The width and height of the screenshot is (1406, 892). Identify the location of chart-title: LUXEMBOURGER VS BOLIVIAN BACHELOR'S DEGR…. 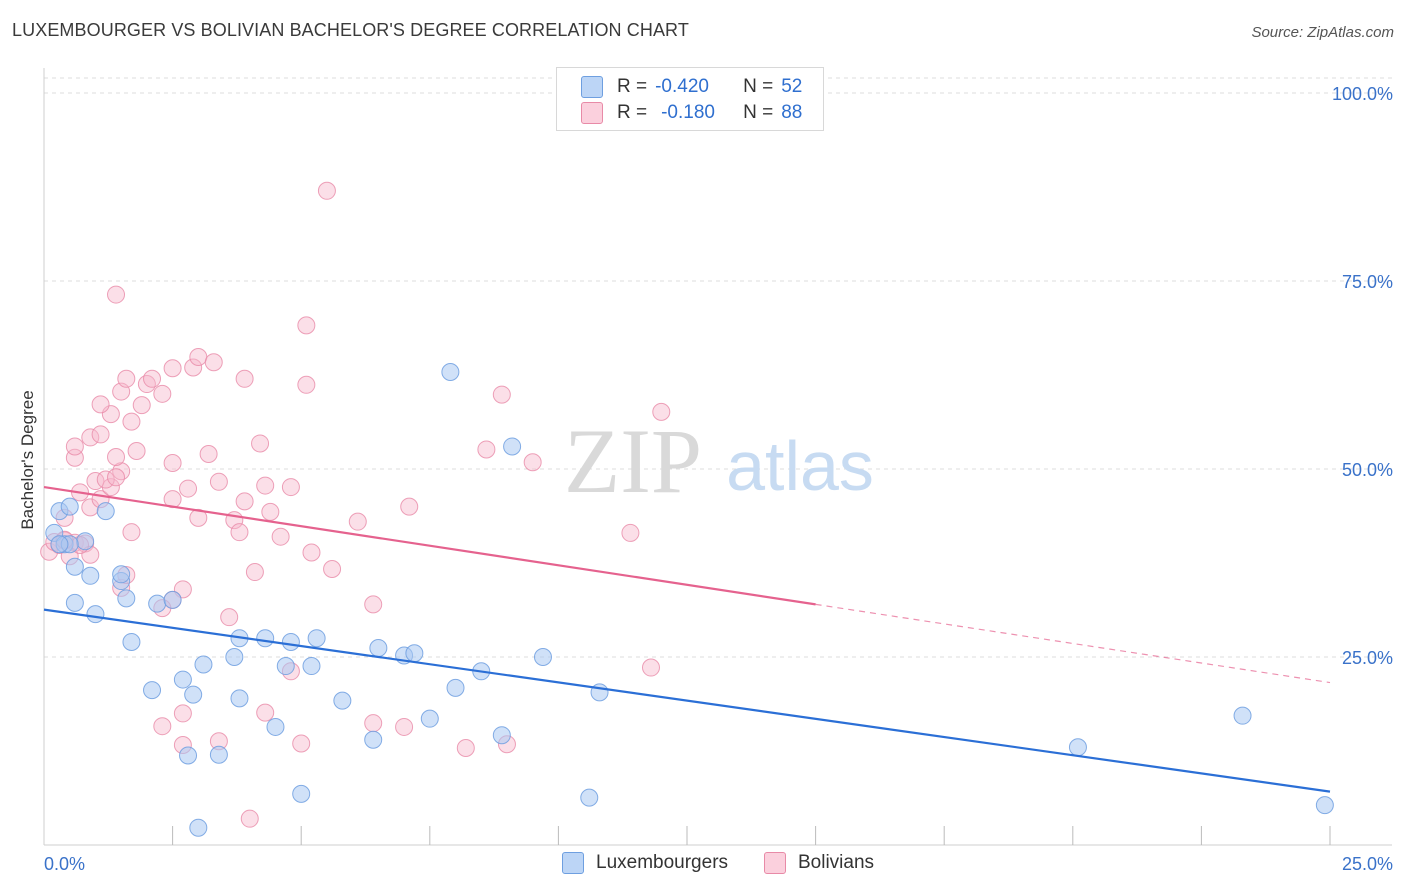
(350, 30).